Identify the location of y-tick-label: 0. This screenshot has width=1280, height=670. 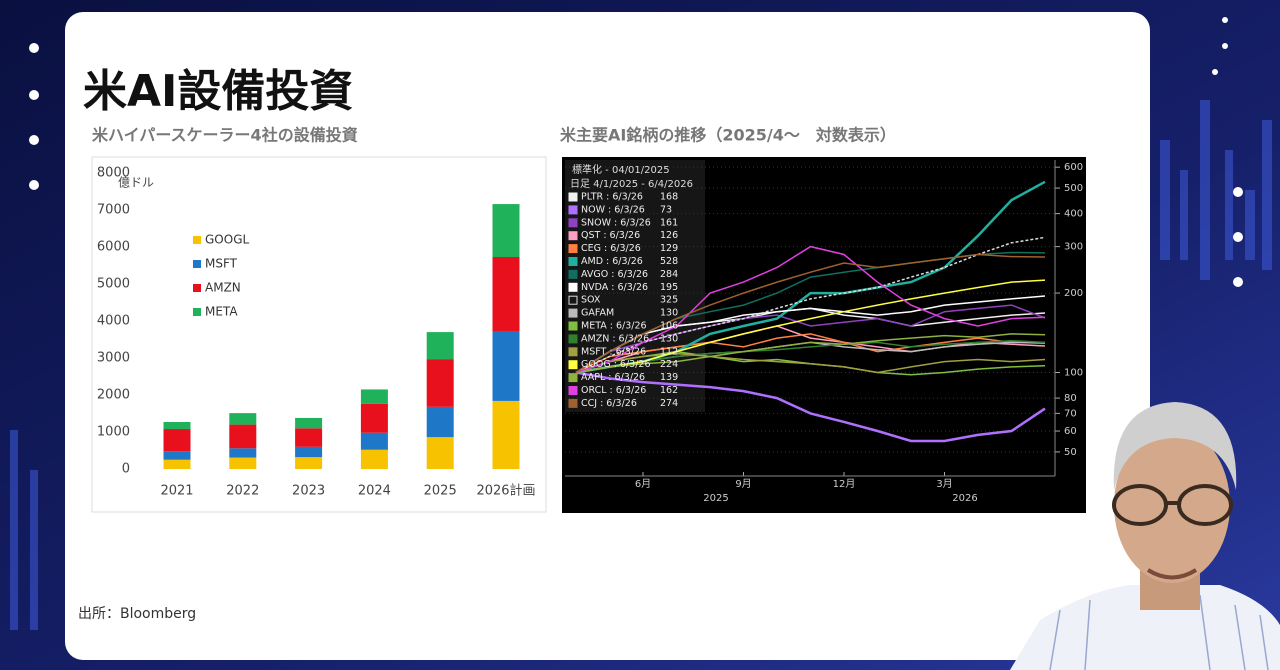
(126, 469).